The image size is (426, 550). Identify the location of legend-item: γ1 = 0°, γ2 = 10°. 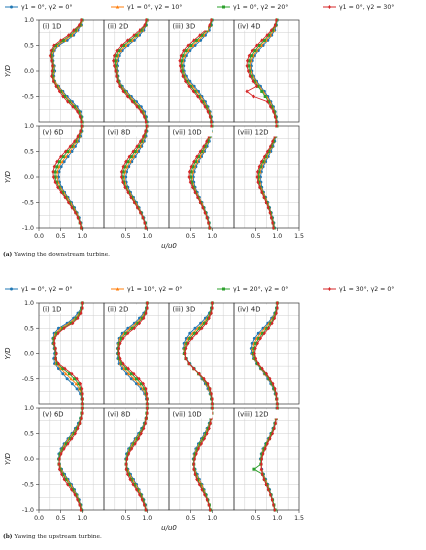
(146, 7).